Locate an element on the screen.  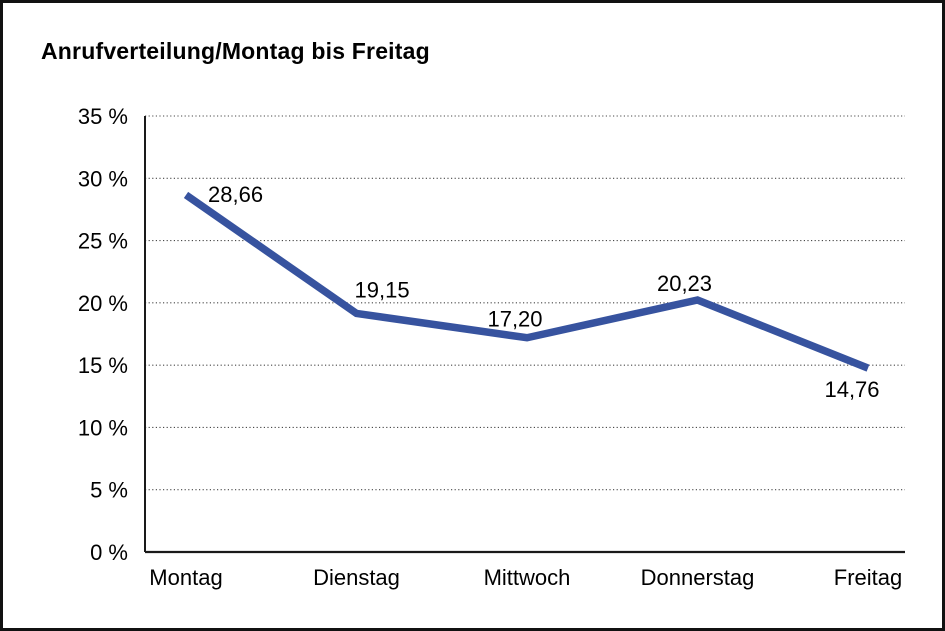
category-label: Mittwoch is located at coordinates (527, 577).